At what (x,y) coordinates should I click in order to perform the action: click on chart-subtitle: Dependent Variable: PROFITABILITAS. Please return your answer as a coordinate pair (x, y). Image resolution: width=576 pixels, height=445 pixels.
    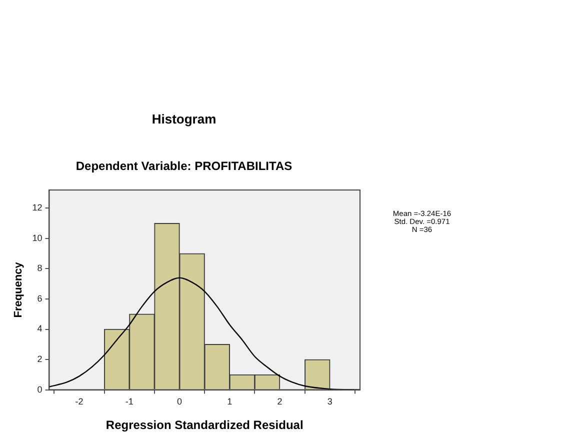
    Looking at the image, I should click on (184, 166).